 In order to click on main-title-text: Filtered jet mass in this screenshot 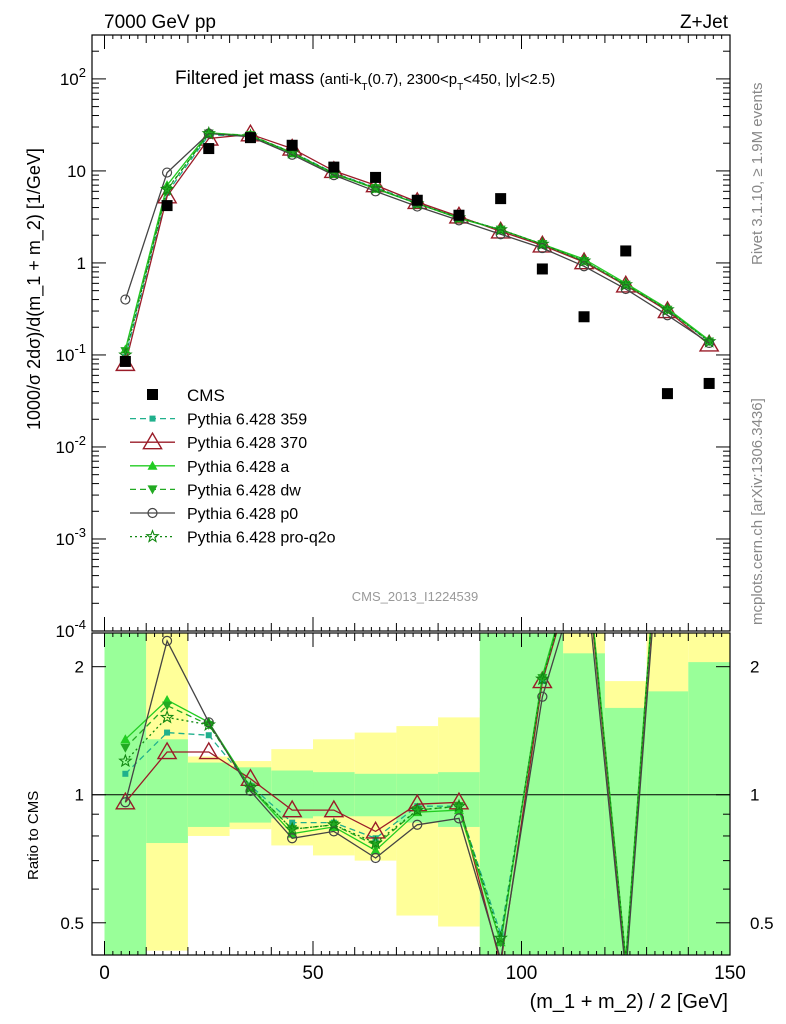, I will do `click(244, 78)`.